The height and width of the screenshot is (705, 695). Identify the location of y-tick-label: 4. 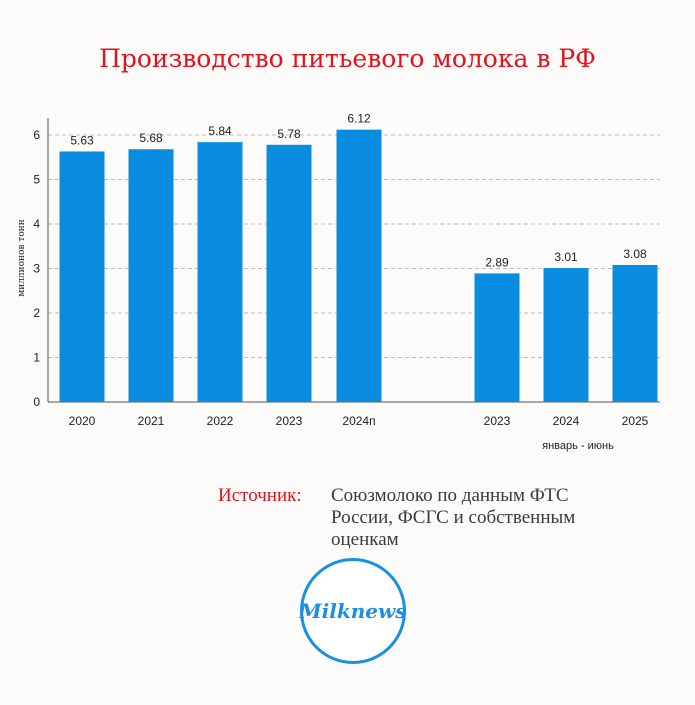
(36, 224).